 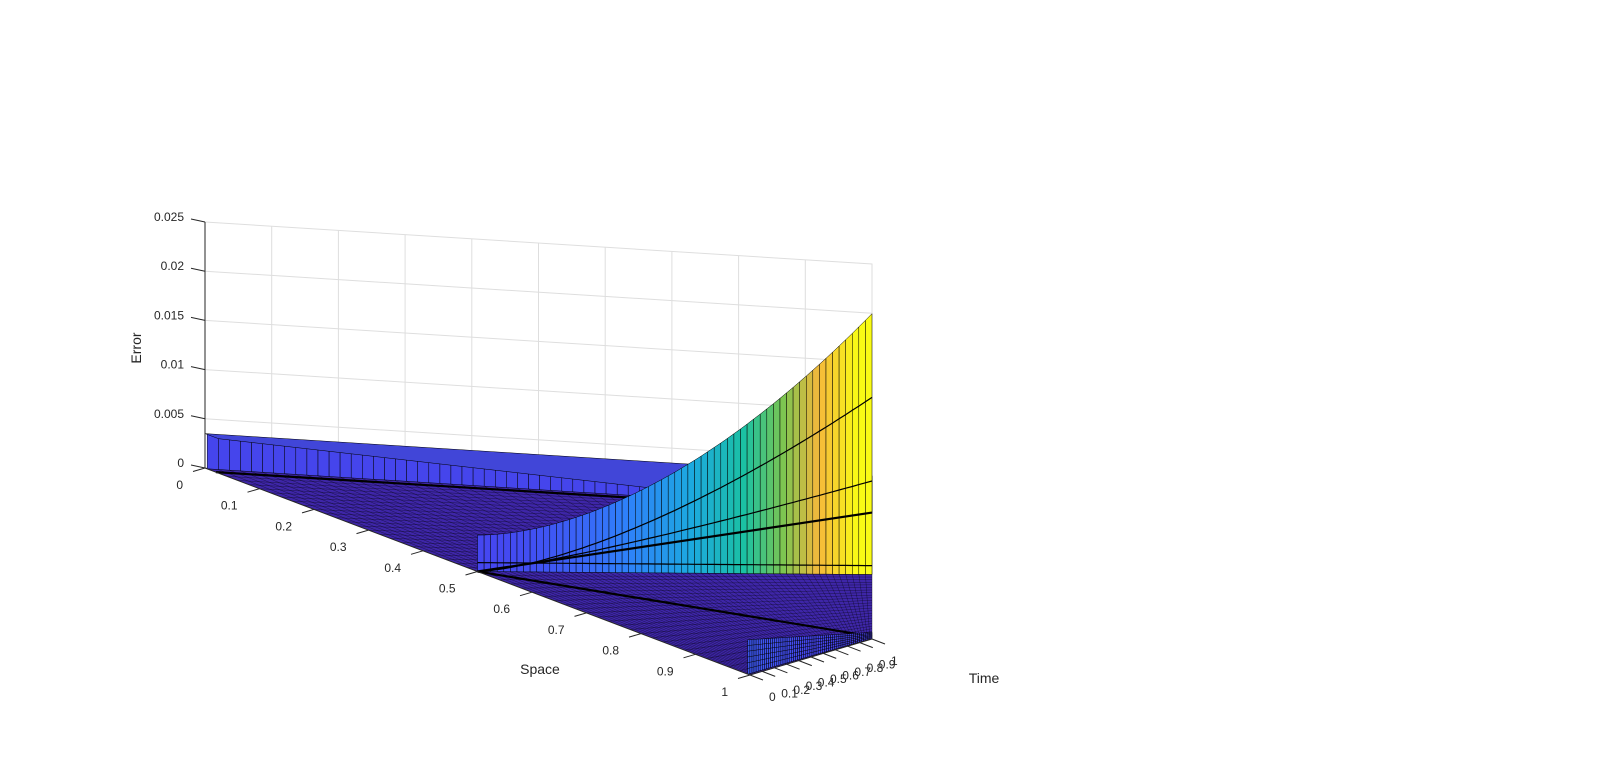 What do you see at coordinates (665, 671) in the screenshot?
I see `space-tick-label: 0.9` at bounding box center [665, 671].